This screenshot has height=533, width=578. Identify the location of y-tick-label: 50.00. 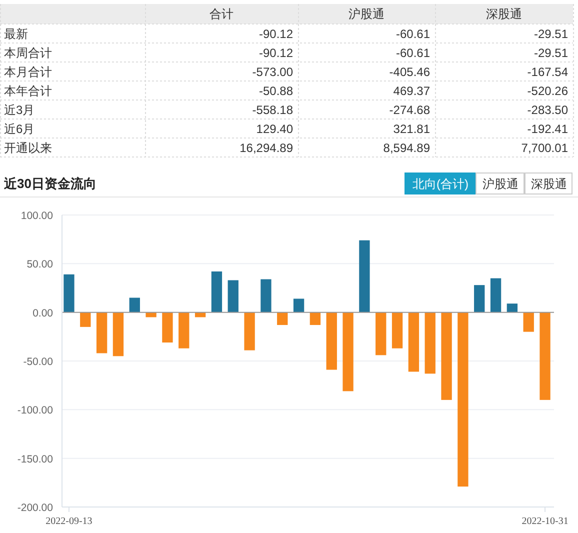
(40, 264).